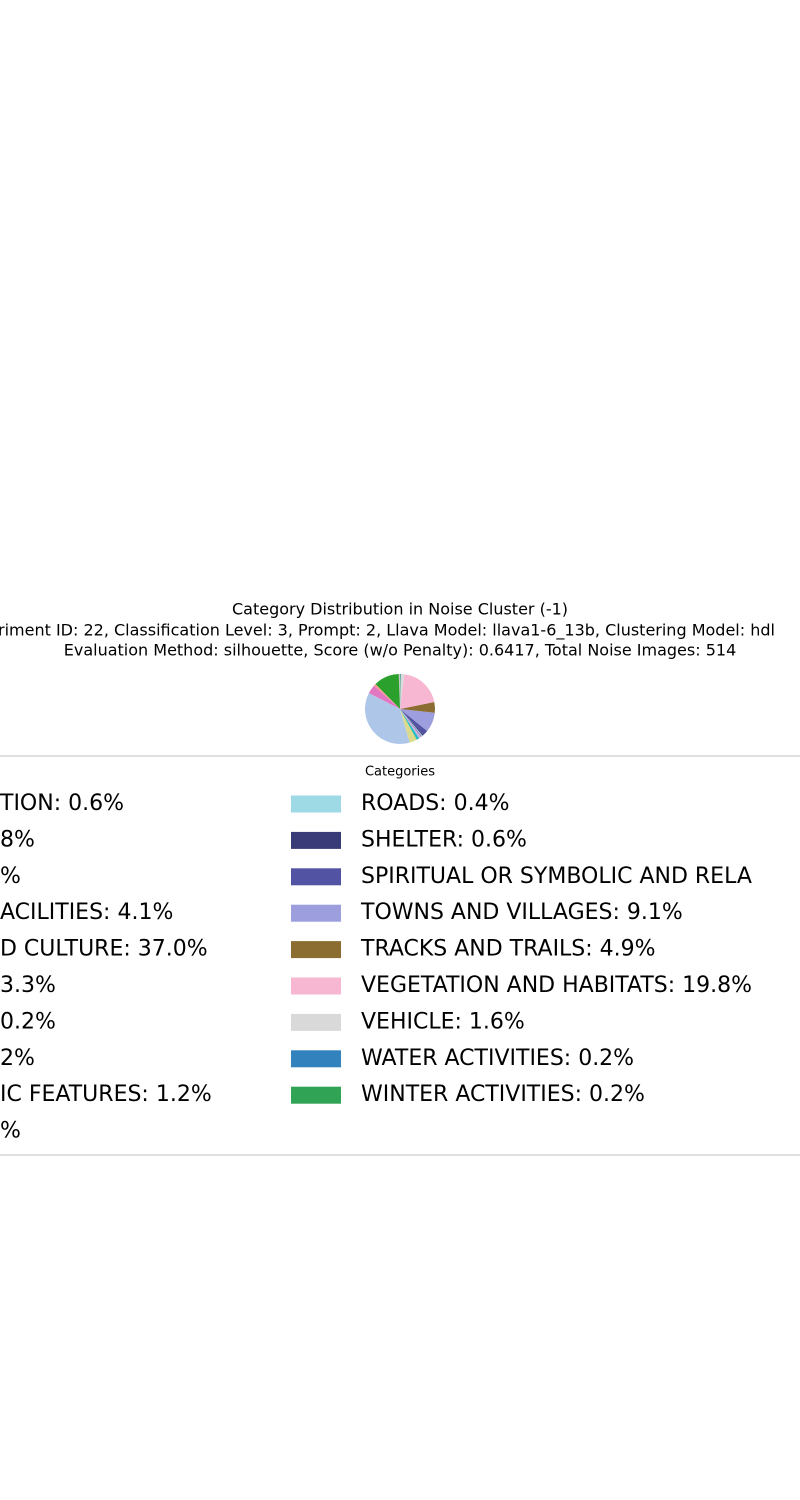 Image resolution: width=800 pixels, height=1500 pixels. I want to click on legend-label: TOWNS AND VILLAGES: 9.1%, so click(521, 912).